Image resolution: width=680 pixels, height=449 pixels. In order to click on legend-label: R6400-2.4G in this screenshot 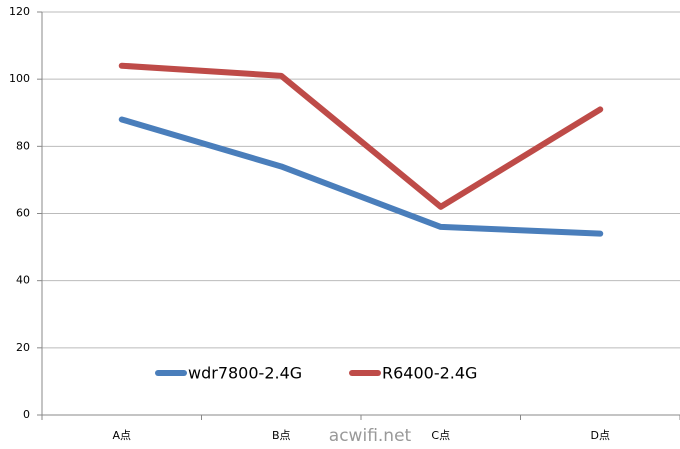, I will do `click(429, 373)`.